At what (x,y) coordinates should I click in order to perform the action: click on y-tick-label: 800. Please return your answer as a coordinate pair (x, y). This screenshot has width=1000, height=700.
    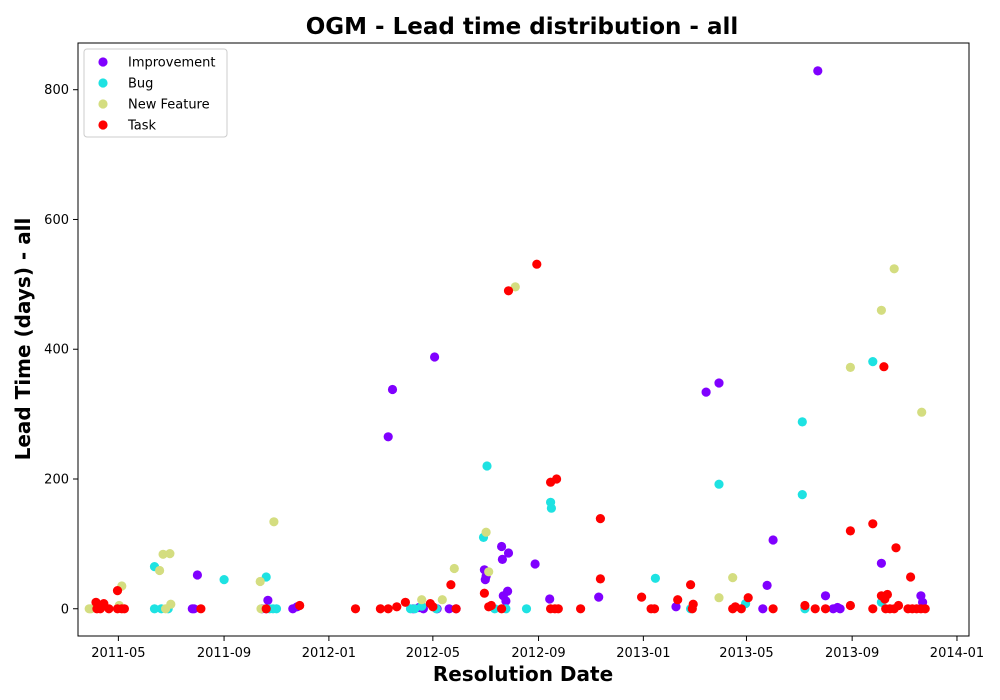
    Looking at the image, I should click on (56, 90).